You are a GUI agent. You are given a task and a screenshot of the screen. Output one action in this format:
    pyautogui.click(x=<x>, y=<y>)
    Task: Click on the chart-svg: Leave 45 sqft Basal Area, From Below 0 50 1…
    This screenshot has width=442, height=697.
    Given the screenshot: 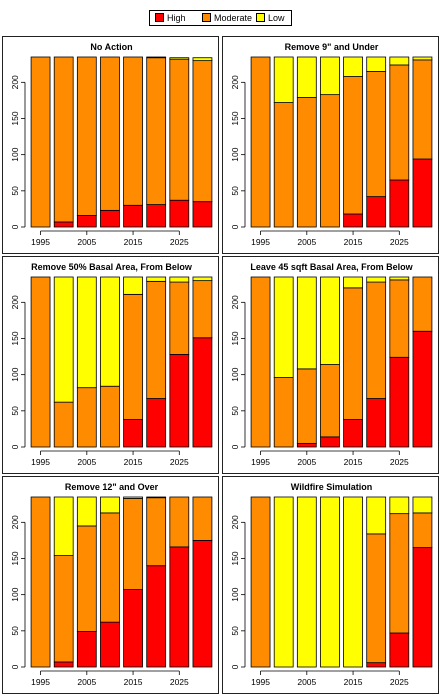 What is the action you would take?
    pyautogui.click(x=331, y=364)
    